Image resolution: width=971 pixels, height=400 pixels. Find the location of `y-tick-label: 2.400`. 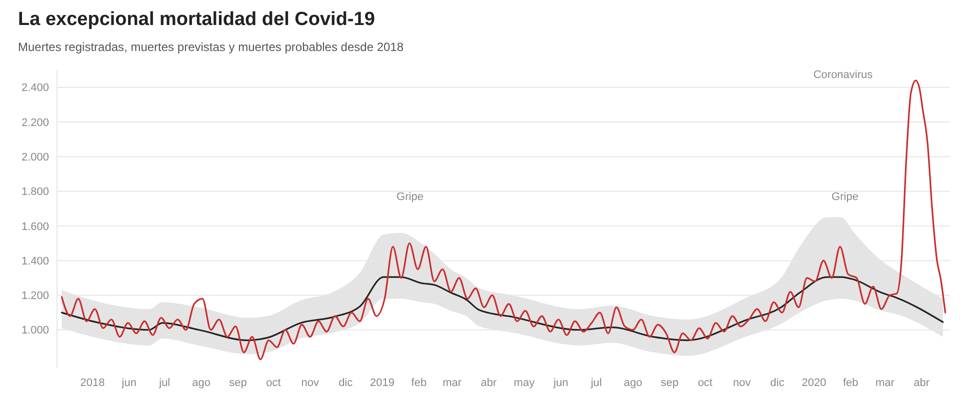

y-tick-label: 2.400 is located at coordinates (35, 88).